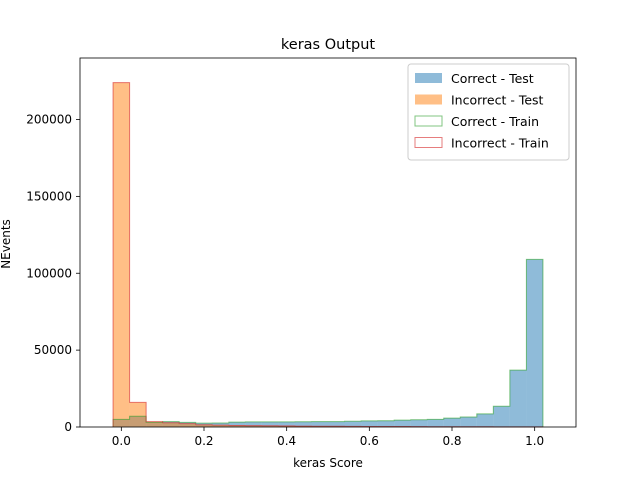 This screenshot has width=640, height=480. I want to click on y-tick-label: 150000, so click(49, 196).